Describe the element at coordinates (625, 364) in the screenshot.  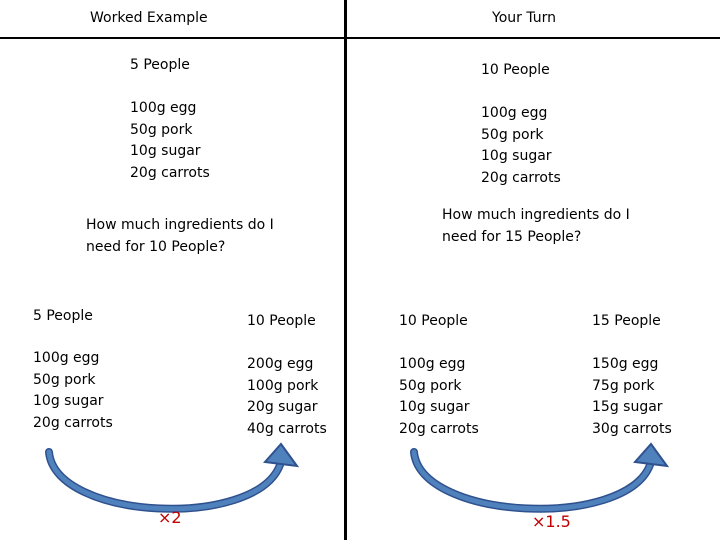
I see `list-item: 150g egg` at that location.